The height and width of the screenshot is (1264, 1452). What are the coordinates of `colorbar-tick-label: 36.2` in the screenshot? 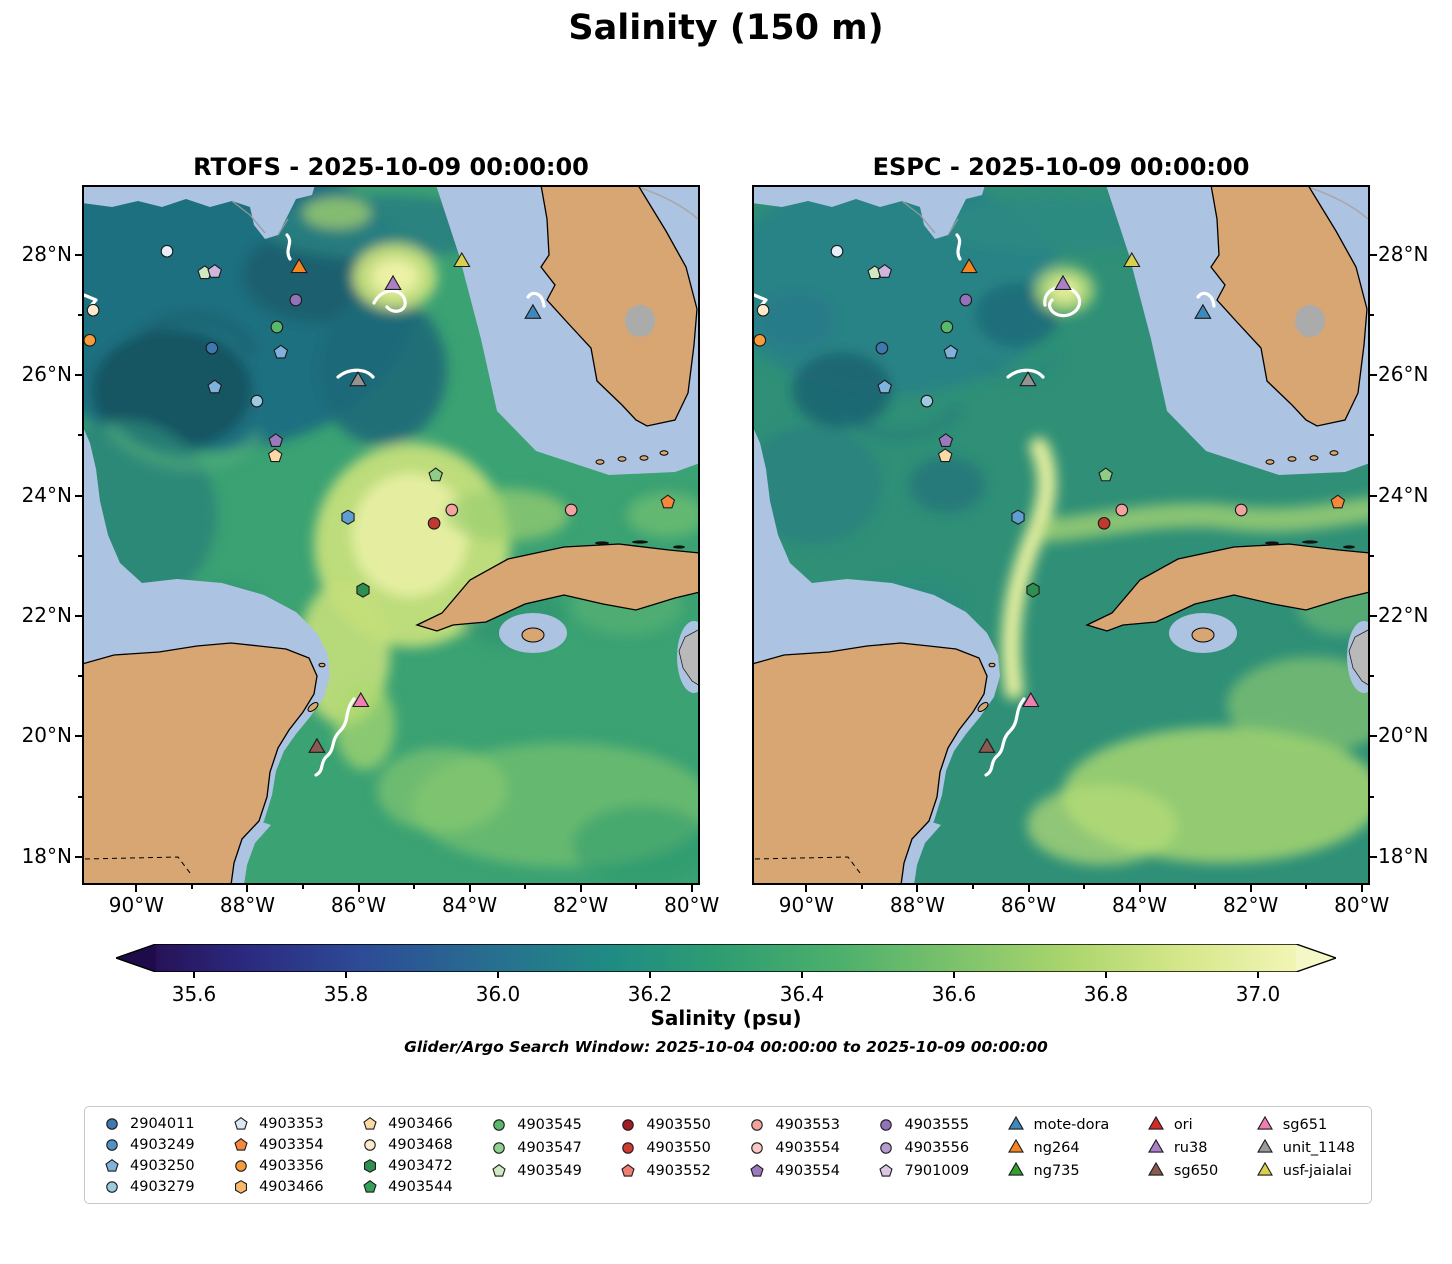 It's located at (650, 994).